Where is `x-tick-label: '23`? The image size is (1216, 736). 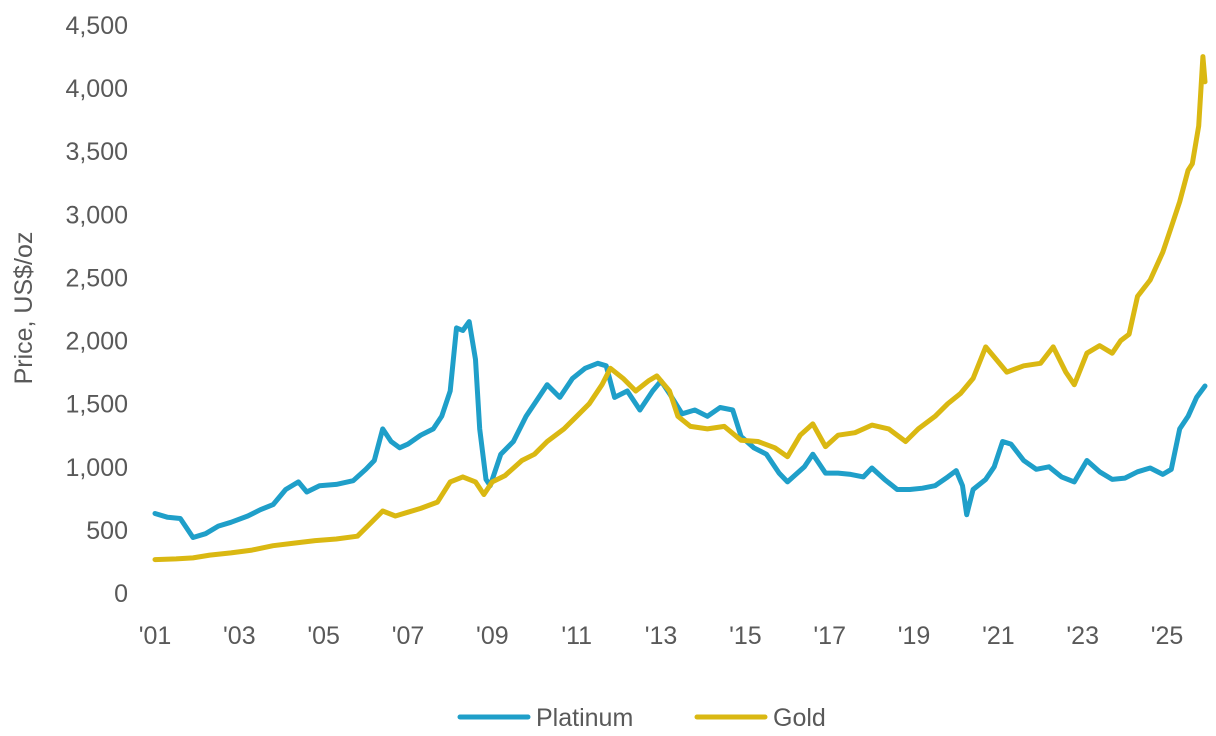
x-tick-label: '23 is located at coordinates (1082, 636).